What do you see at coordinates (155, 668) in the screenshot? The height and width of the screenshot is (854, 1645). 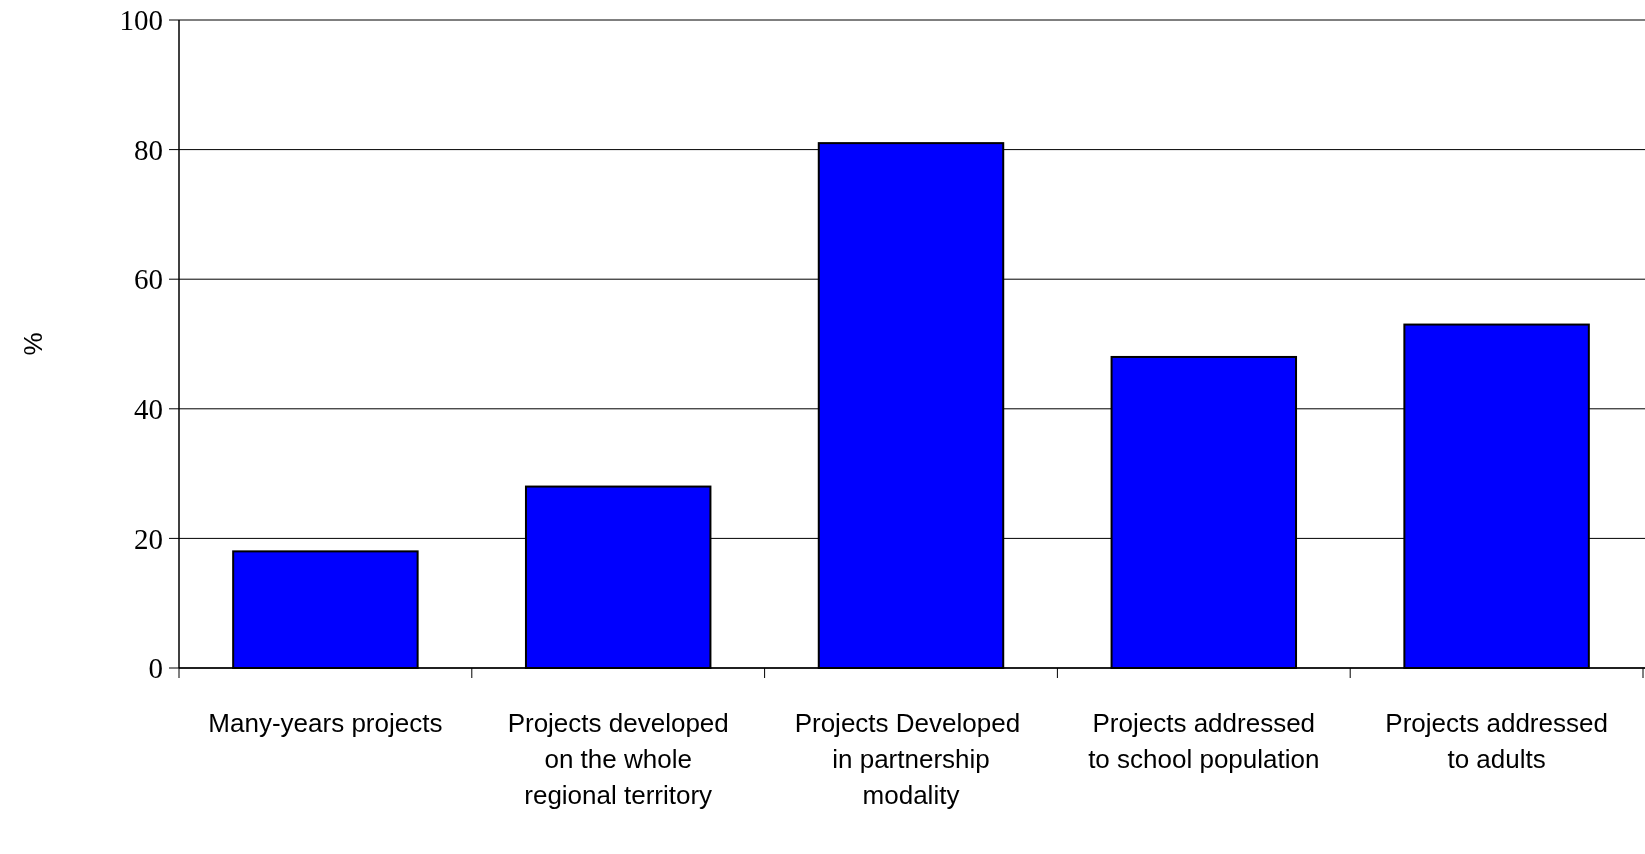 I see `y-tick-label: 0` at bounding box center [155, 668].